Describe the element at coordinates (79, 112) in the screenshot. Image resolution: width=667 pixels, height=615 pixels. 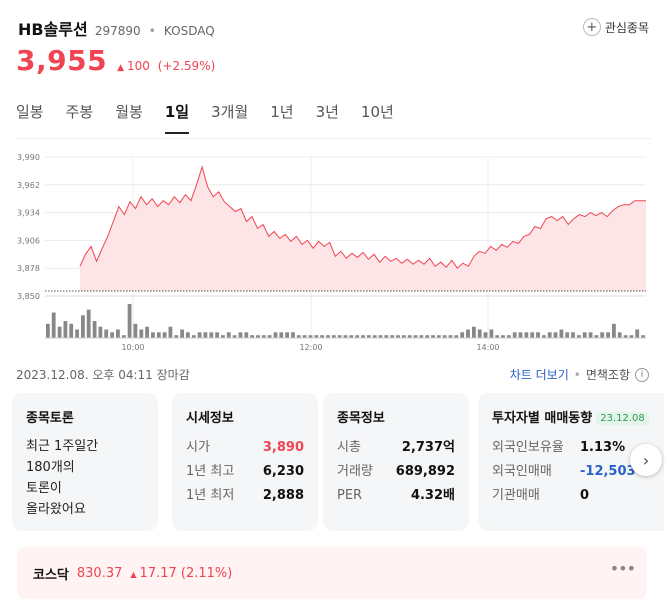
I see `tab-weekly: 주봉` at that location.